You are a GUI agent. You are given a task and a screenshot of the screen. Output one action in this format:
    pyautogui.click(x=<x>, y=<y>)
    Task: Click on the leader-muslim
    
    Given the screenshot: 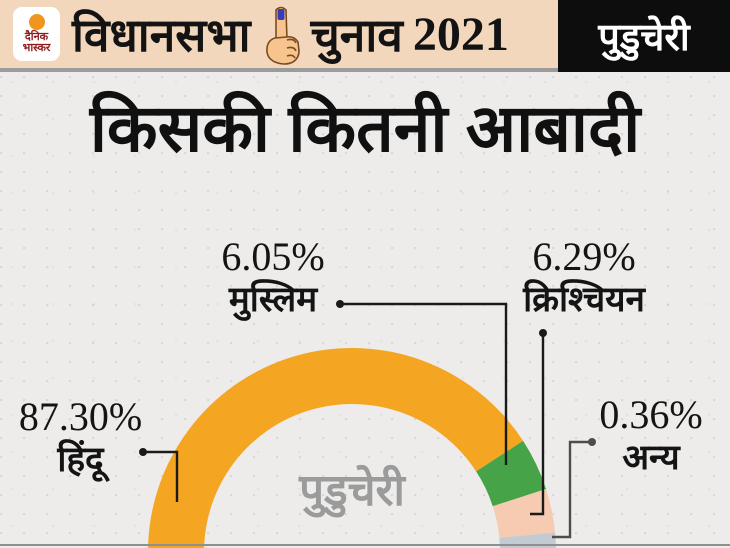 What is the action you would take?
    pyautogui.click(x=424, y=383)
    